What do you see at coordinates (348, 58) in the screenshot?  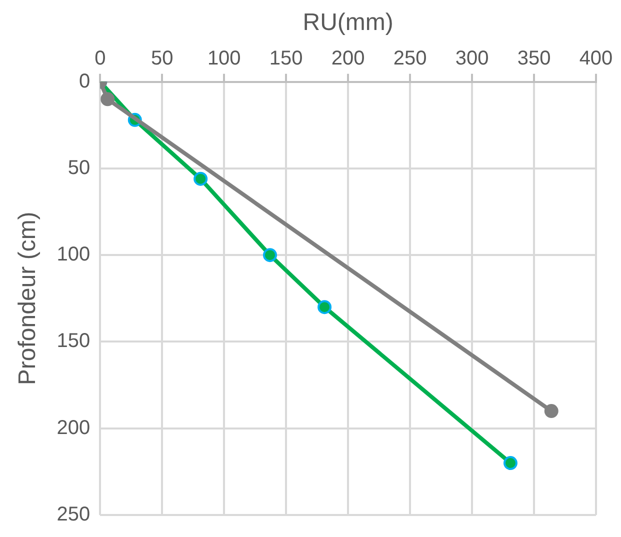 I see `x-tick-label: 200` at bounding box center [348, 58].